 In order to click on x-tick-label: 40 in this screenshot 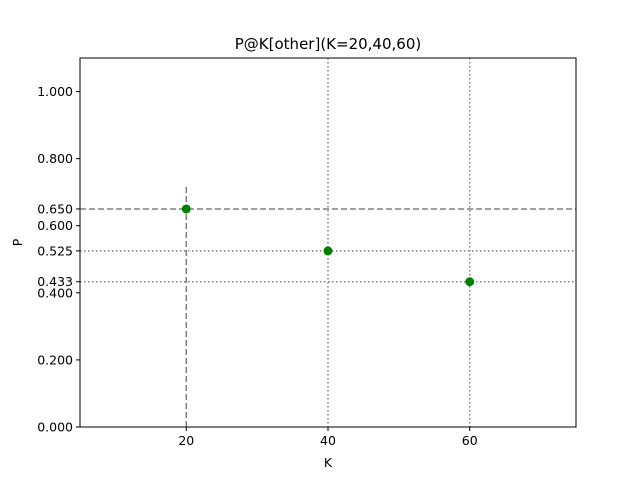, I will do `click(328, 440)`.